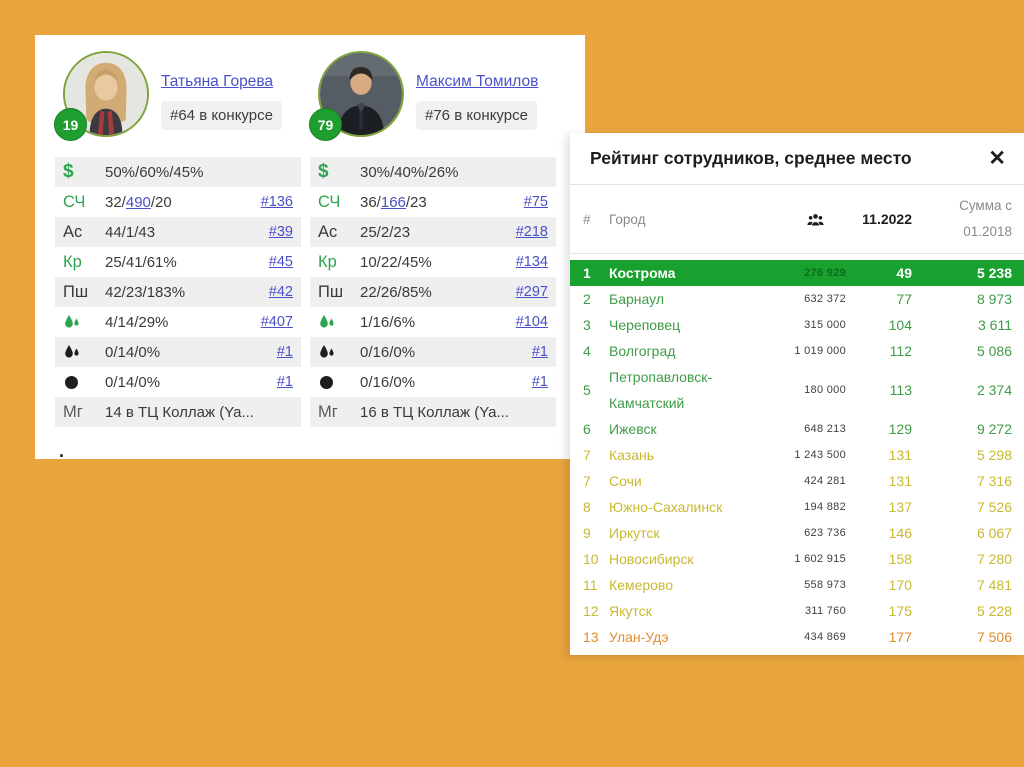 This screenshot has width=1024, height=767. I want to click on value-text: 4/14/29%, so click(137, 322).